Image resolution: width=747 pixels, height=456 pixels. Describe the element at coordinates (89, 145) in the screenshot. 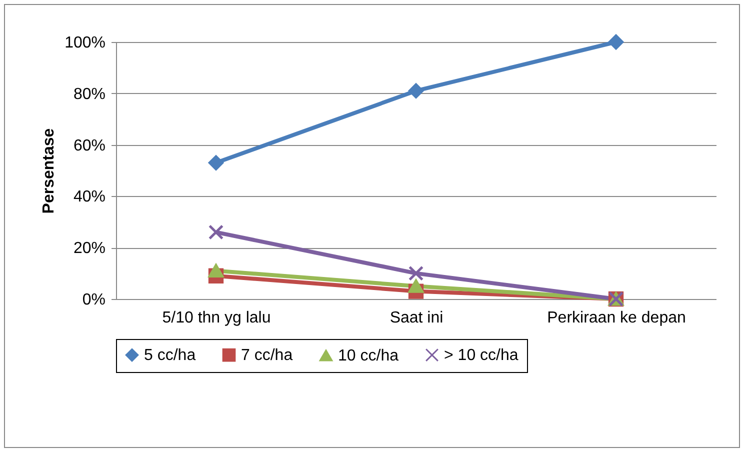

I see `y-tick-label: 60%` at that location.